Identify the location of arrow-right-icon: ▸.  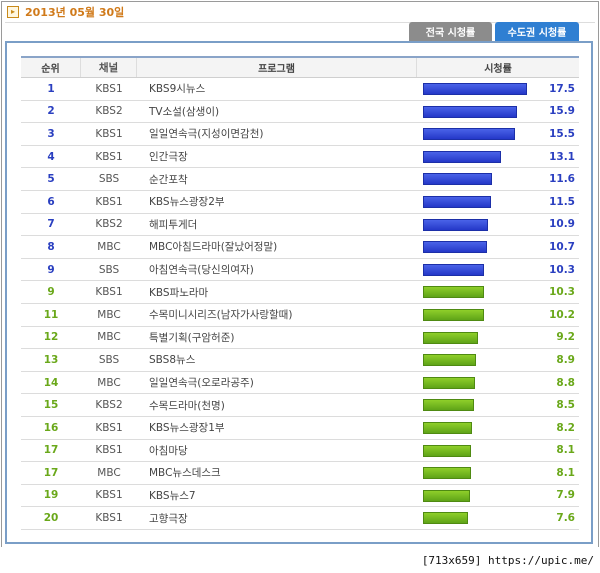
(13, 12).